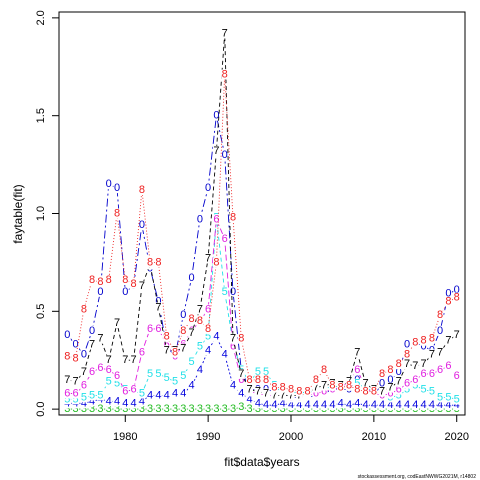  What do you see at coordinates (41, 213) in the screenshot?
I see `y-tick-label: 1.0` at bounding box center [41, 213].